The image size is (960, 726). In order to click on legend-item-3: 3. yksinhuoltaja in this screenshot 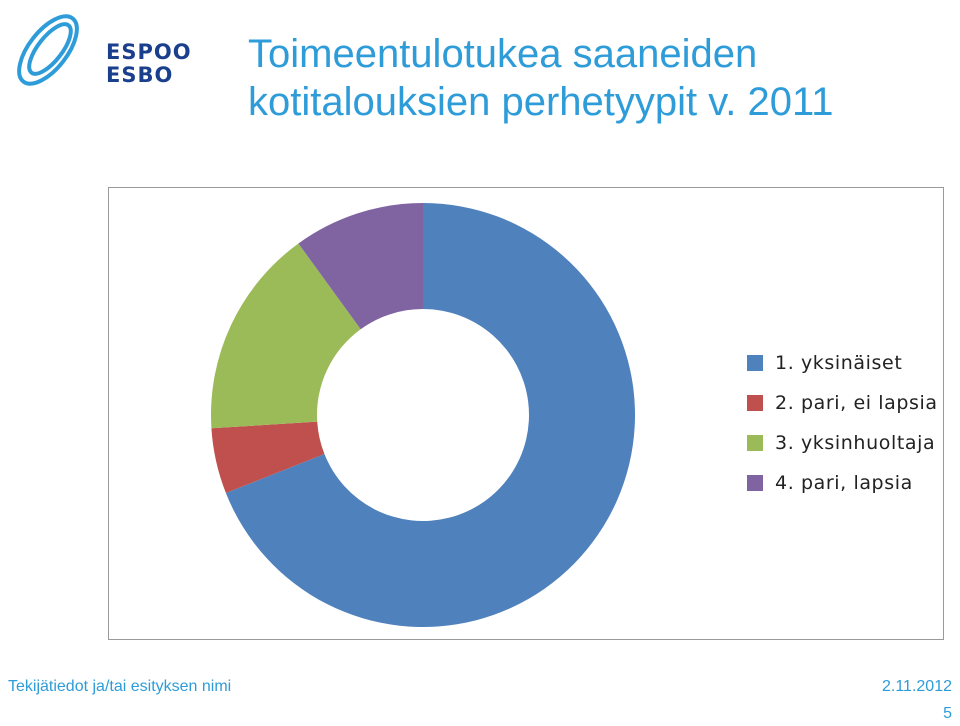, I will do `click(842, 443)`.